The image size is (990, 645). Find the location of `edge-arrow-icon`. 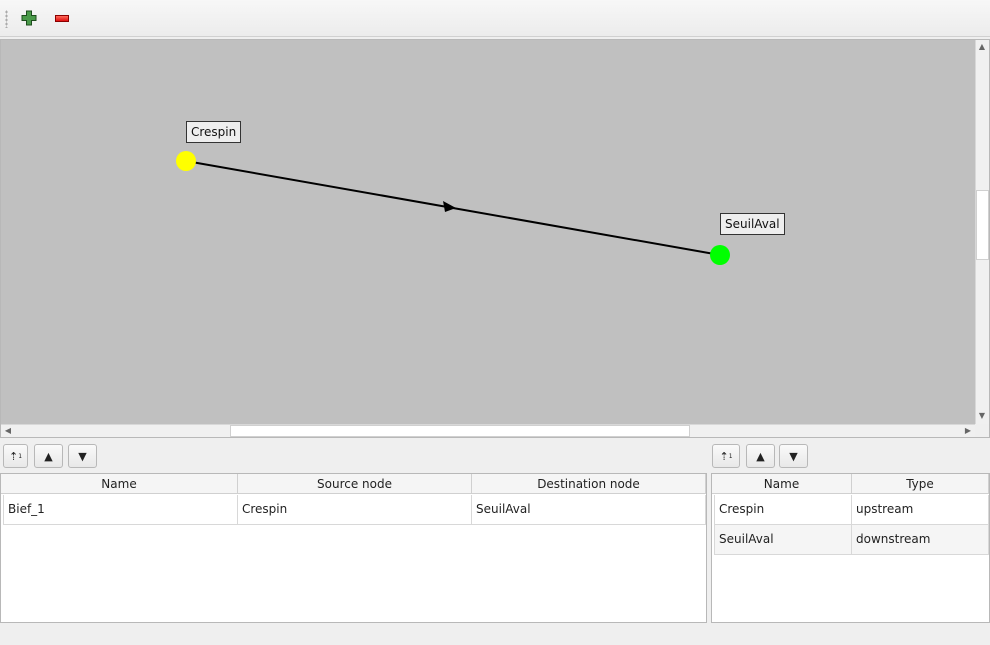

edge-arrow-icon is located at coordinates (449, 206).